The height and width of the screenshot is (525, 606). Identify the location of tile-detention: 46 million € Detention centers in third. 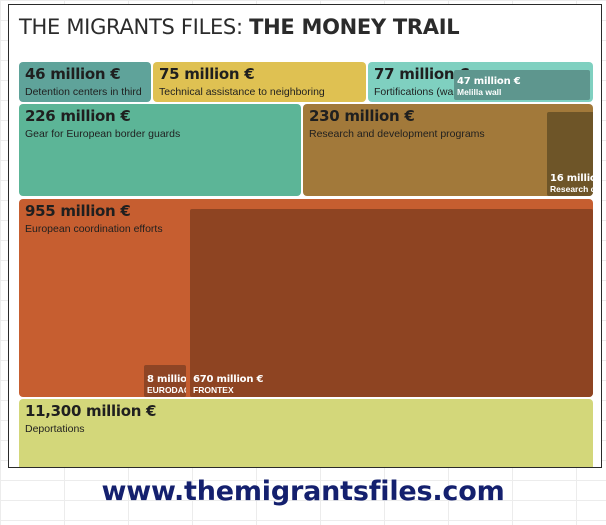
(85, 82).